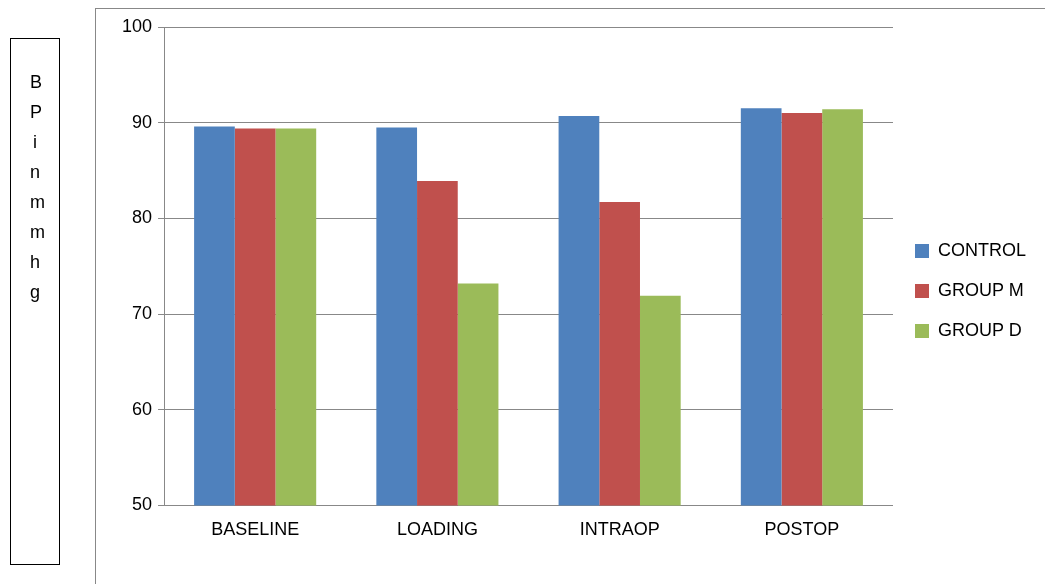  What do you see at coordinates (137, 25) in the screenshot?
I see `y-tick-label: 100` at bounding box center [137, 25].